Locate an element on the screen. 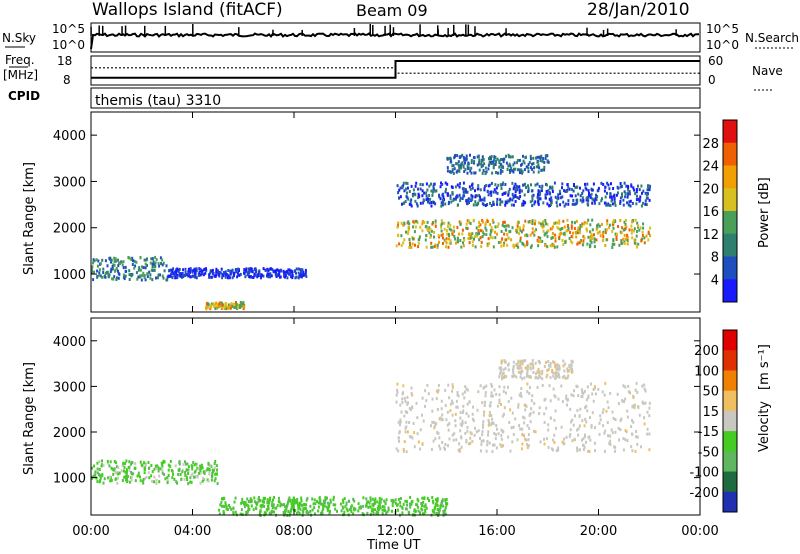 This screenshot has height=554, width=800. nsearch-tick-bottom: 10^0 is located at coordinates (722, 45).